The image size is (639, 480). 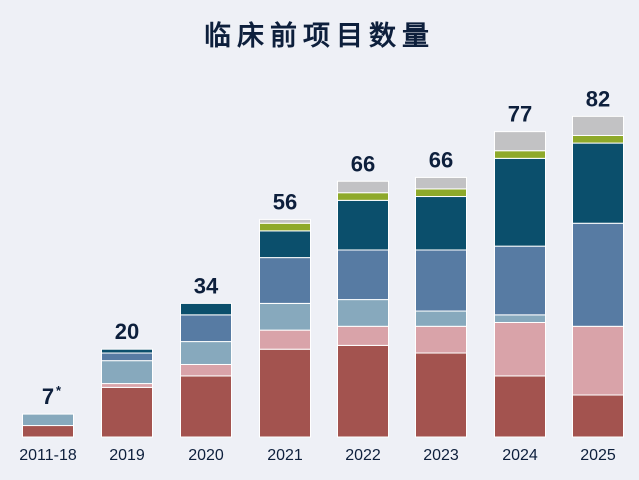 I want to click on bar-segment-2024-s4, so click(x=520, y=202).